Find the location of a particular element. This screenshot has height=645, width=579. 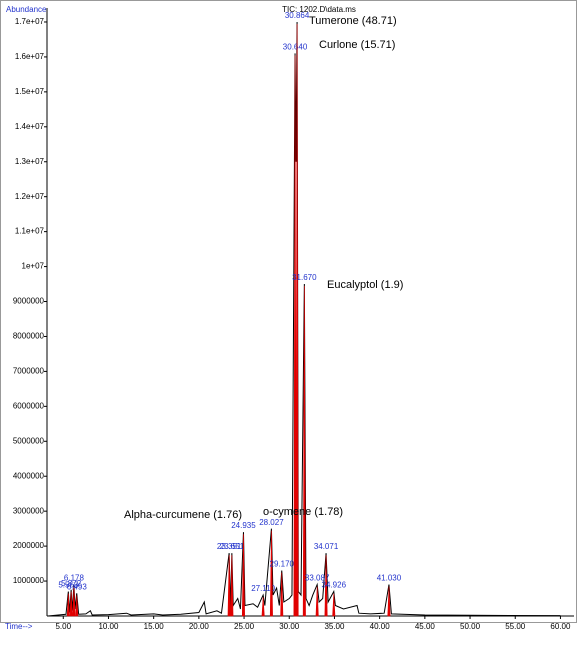

y-tick-label: 1.2e+07 is located at coordinates (30, 196).